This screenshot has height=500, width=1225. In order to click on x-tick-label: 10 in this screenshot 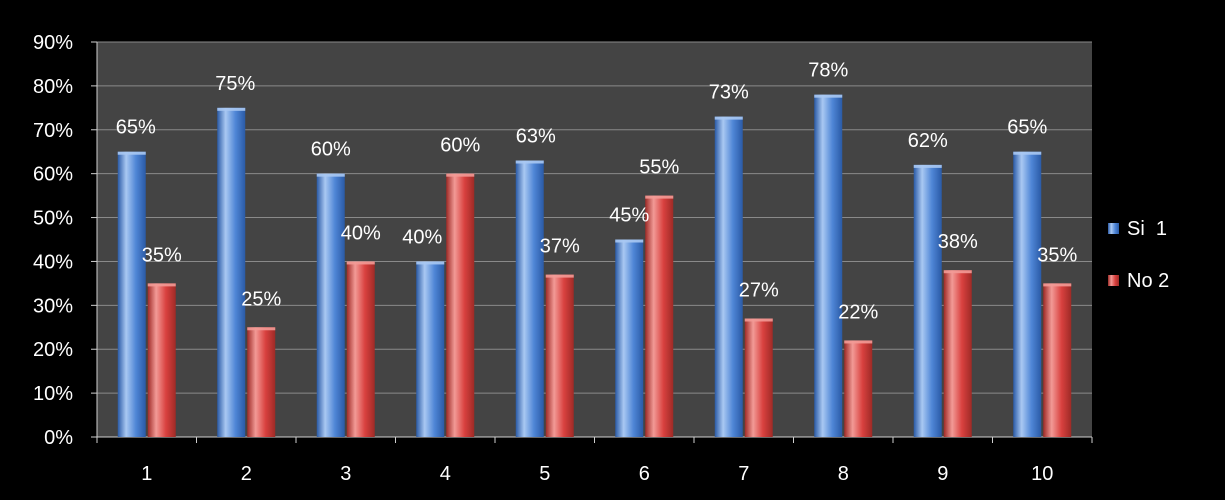, I will do `click(1042, 474)`.